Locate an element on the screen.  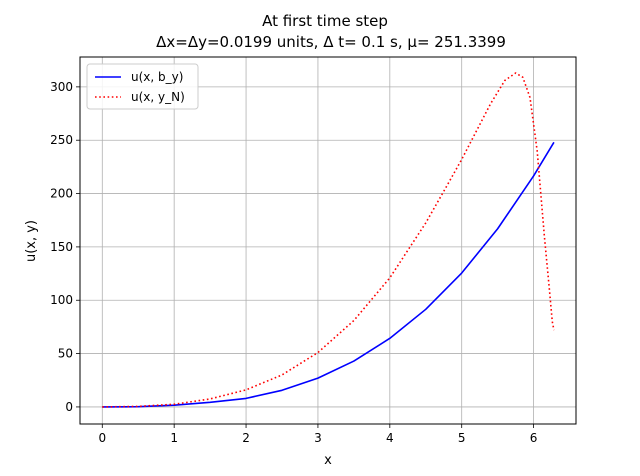
y-axis-label: u(x, y) is located at coordinates (31, 241).